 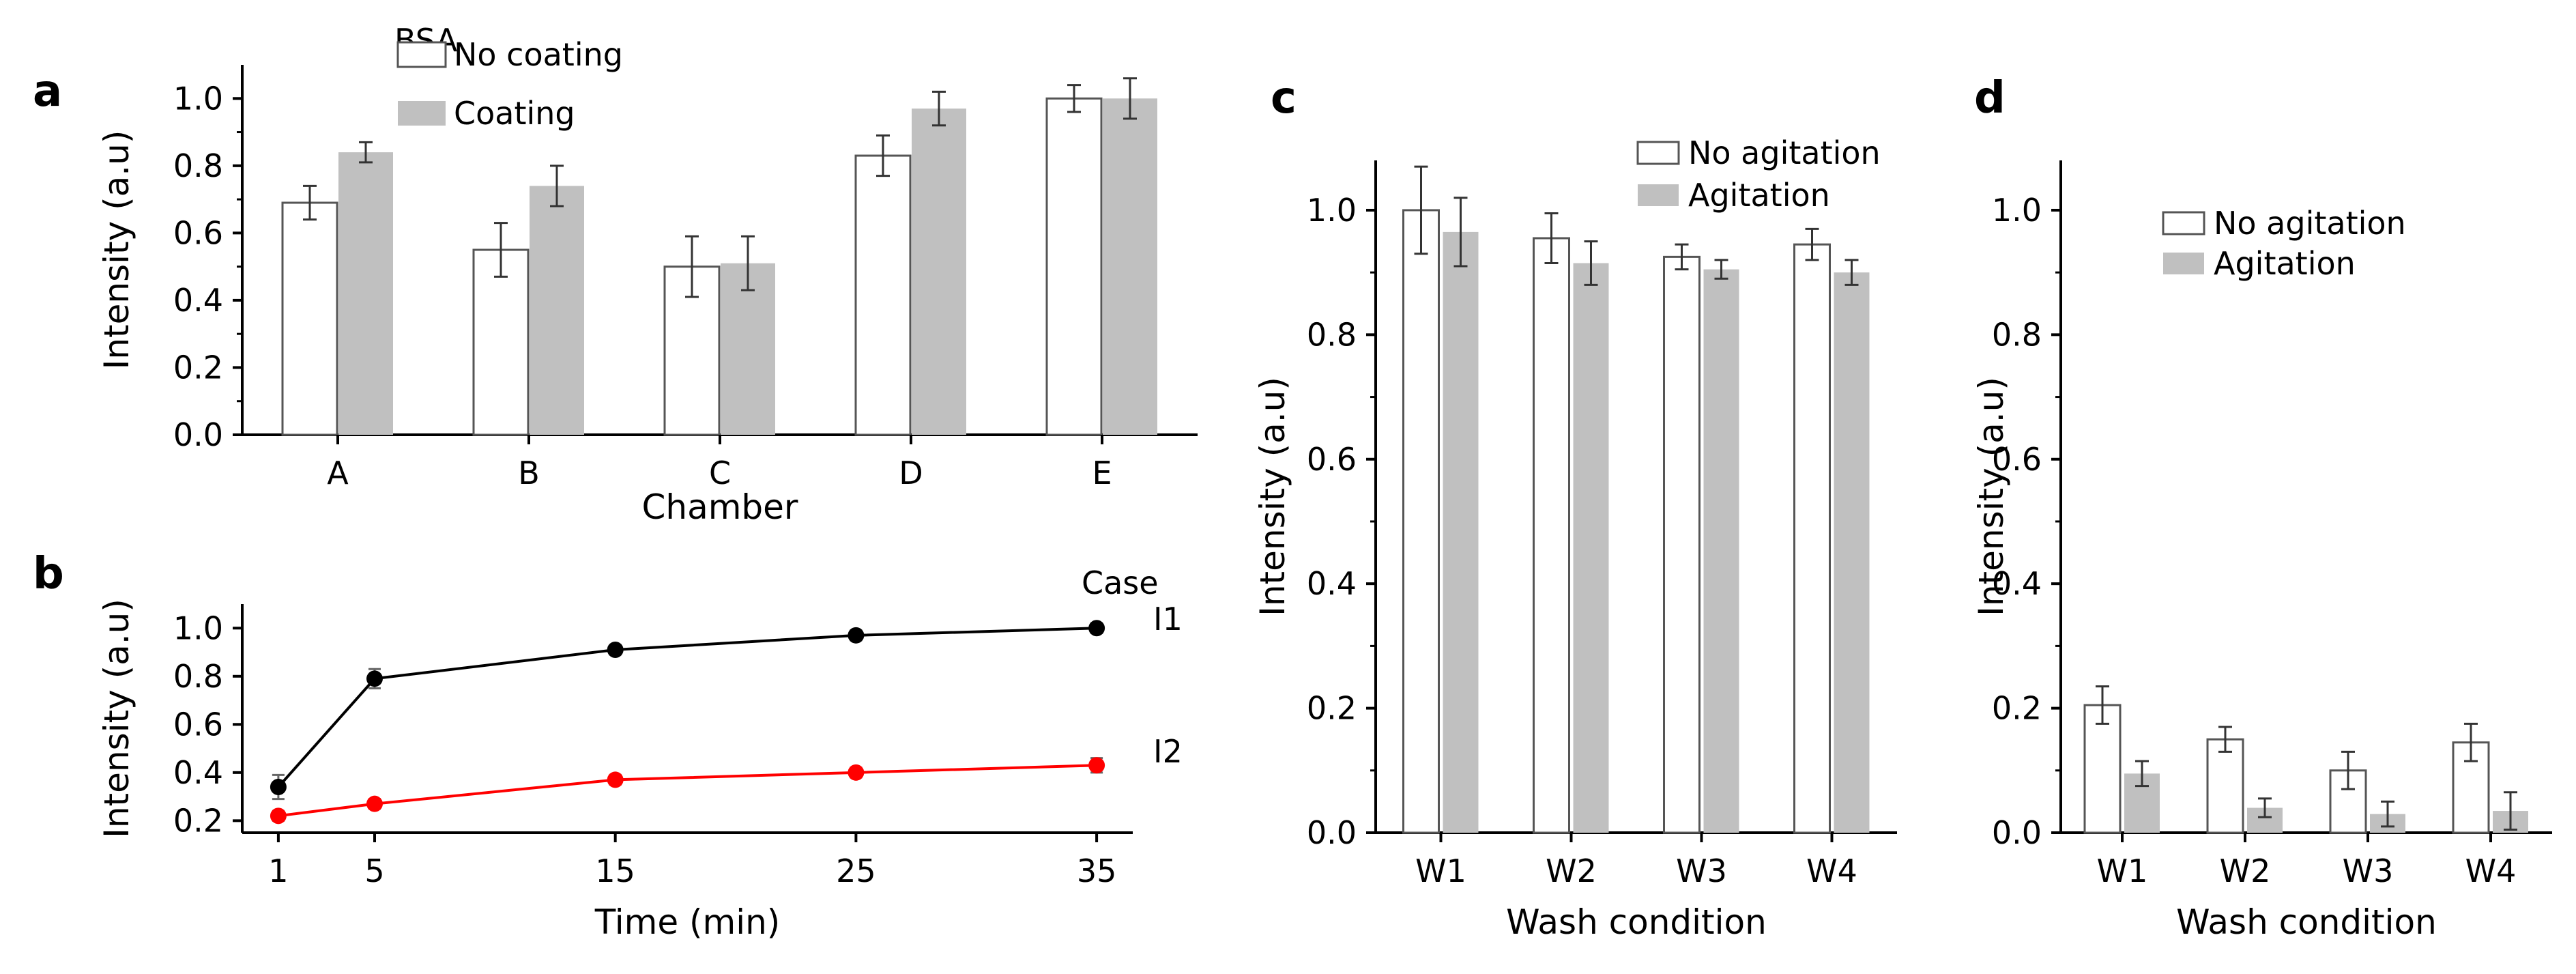 What do you see at coordinates (687, 707) in the screenshot?
I see `series-line-I1` at bounding box center [687, 707].